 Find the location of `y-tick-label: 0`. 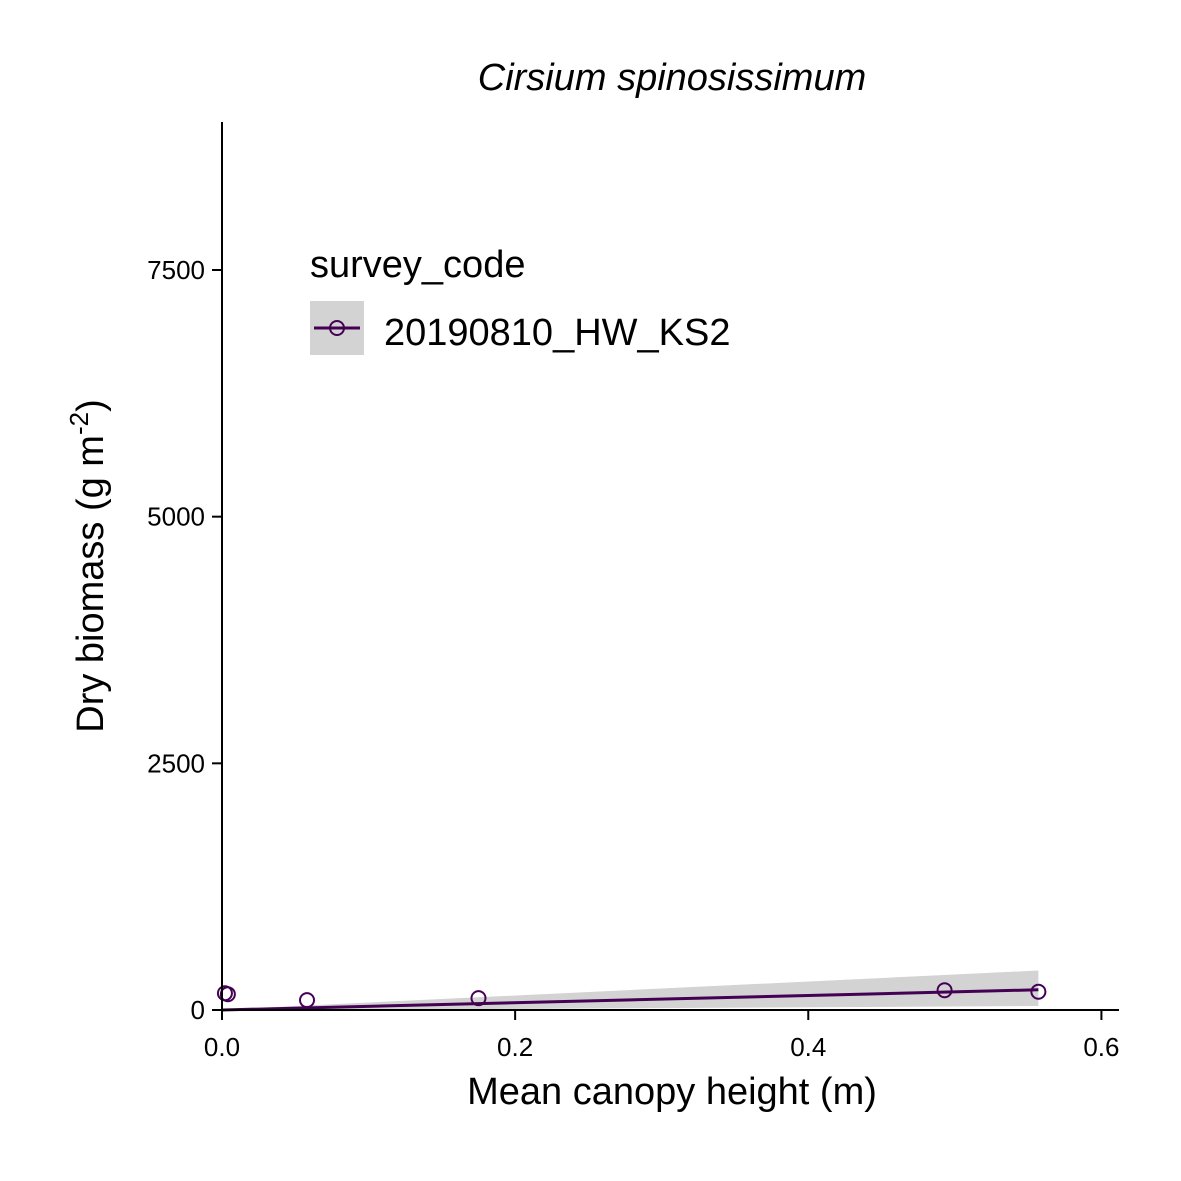

y-tick-label: 0 is located at coordinates (198, 1010).